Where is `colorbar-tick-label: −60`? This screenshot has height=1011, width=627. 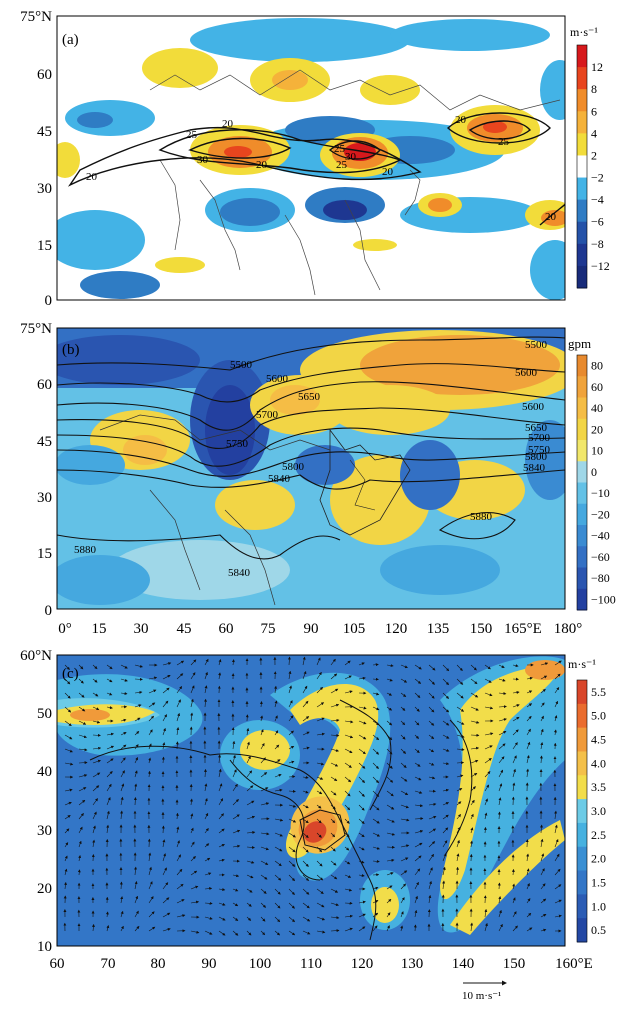 colorbar-tick-label: −60 is located at coordinates (600, 557).